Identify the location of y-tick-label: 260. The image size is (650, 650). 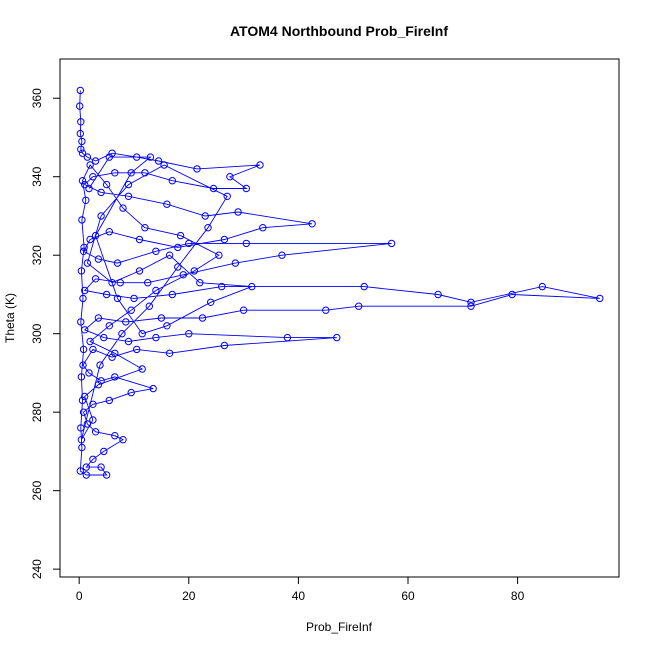
(37, 490).